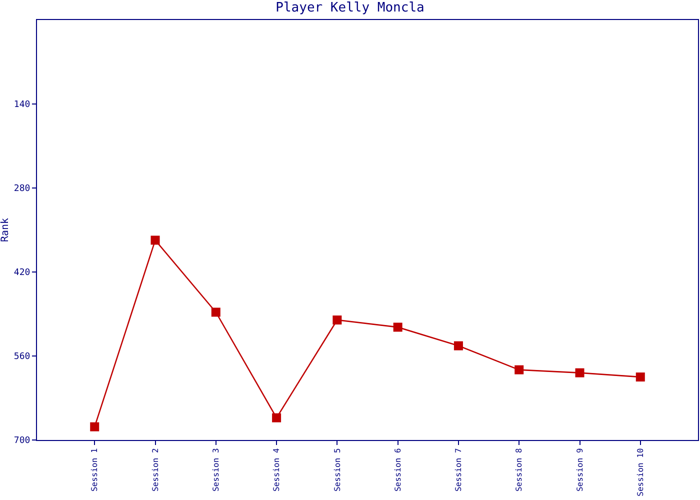 The width and height of the screenshot is (700, 500). What do you see at coordinates (155, 470) in the screenshot?
I see `x-tick-label: Session 2` at bounding box center [155, 470].